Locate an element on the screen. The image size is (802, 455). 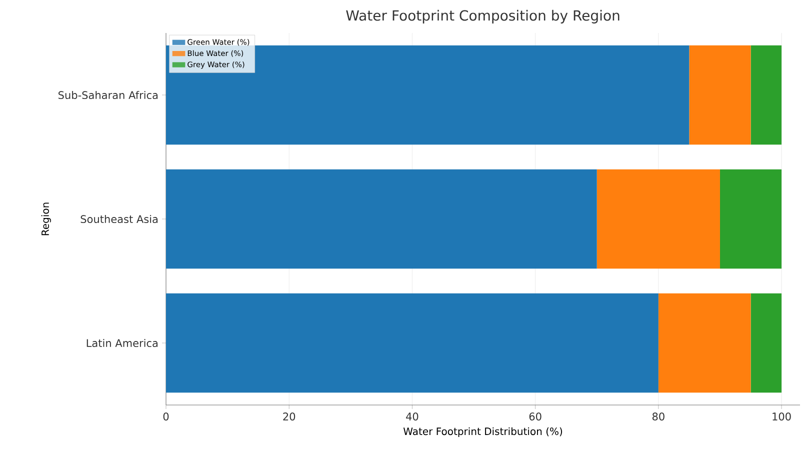
x-tick-label: 20 is located at coordinates (289, 416).